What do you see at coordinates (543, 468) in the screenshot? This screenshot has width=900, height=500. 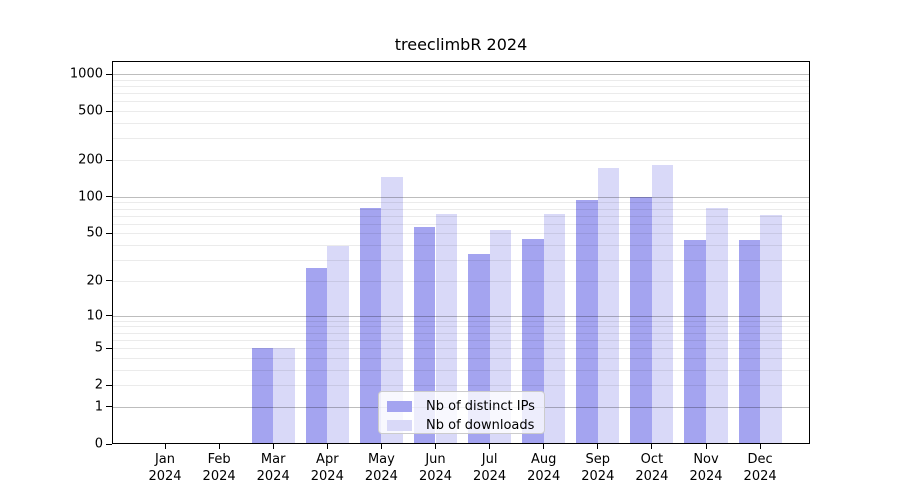 I see `x-tick-label-aug-2024: Aug 2024` at bounding box center [543, 468].